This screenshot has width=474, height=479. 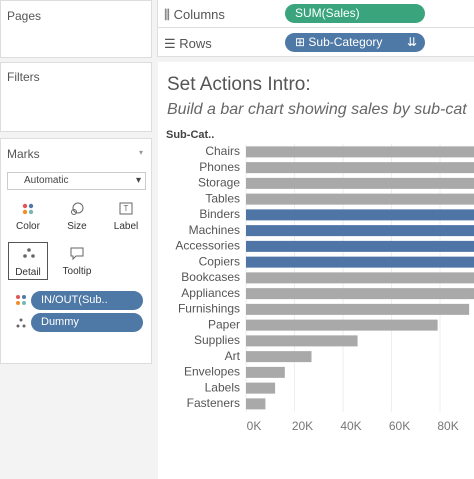 What do you see at coordinates (24, 16) in the screenshot?
I see `pages-label: Pages` at bounding box center [24, 16].